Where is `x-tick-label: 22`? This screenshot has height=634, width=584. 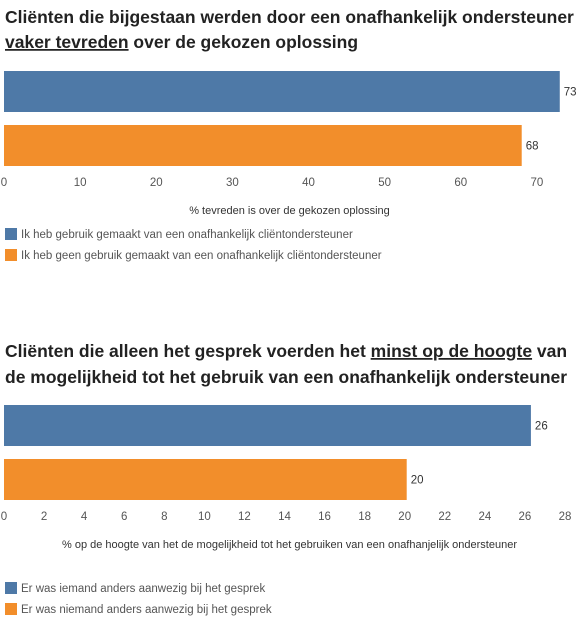
x-tick-label: 22 is located at coordinates (444, 517).